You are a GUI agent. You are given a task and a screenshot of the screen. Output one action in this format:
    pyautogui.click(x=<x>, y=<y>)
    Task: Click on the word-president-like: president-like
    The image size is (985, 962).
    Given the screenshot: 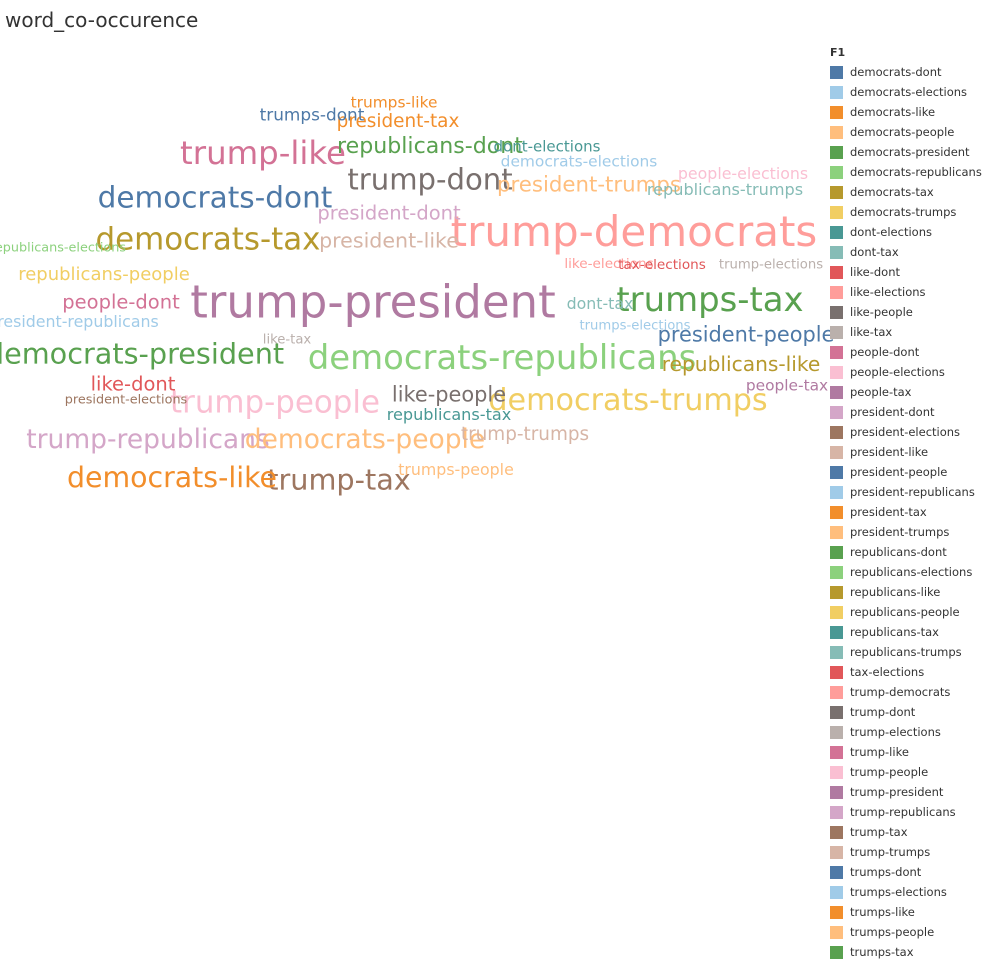 What is the action you would take?
    pyautogui.click(x=389, y=240)
    